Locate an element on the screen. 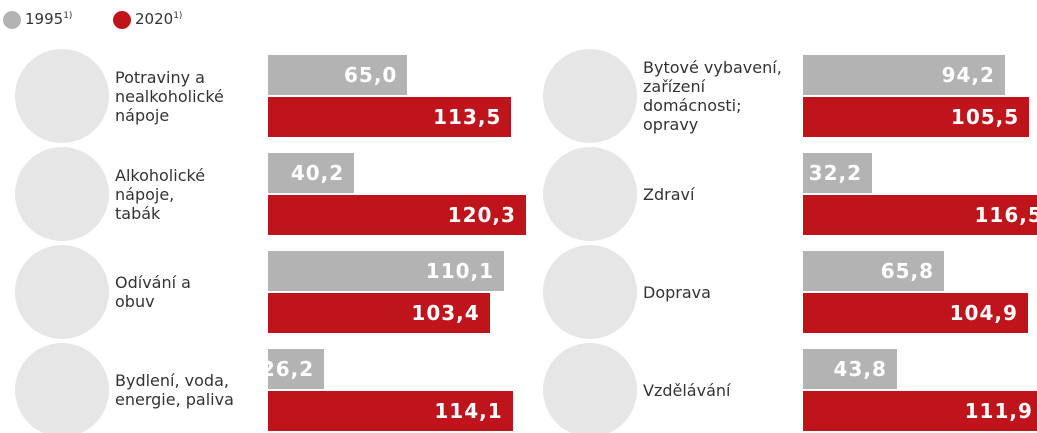 The image size is (1037, 433). bar: 26,2 is located at coordinates (293, 369).